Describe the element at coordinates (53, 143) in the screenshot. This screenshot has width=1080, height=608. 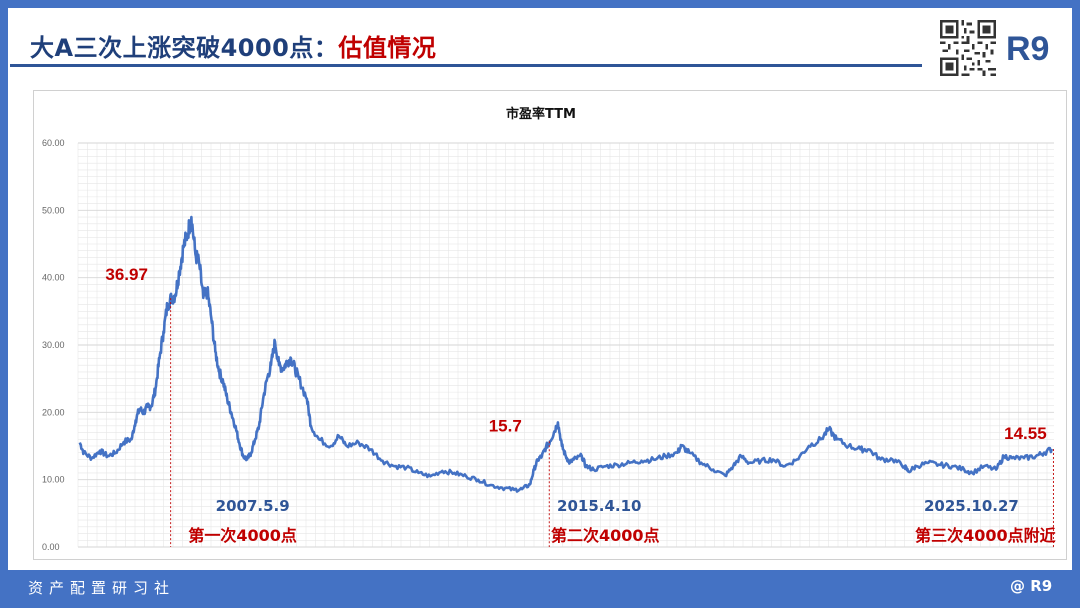
I see `y-tick-label: 60.00` at that location.